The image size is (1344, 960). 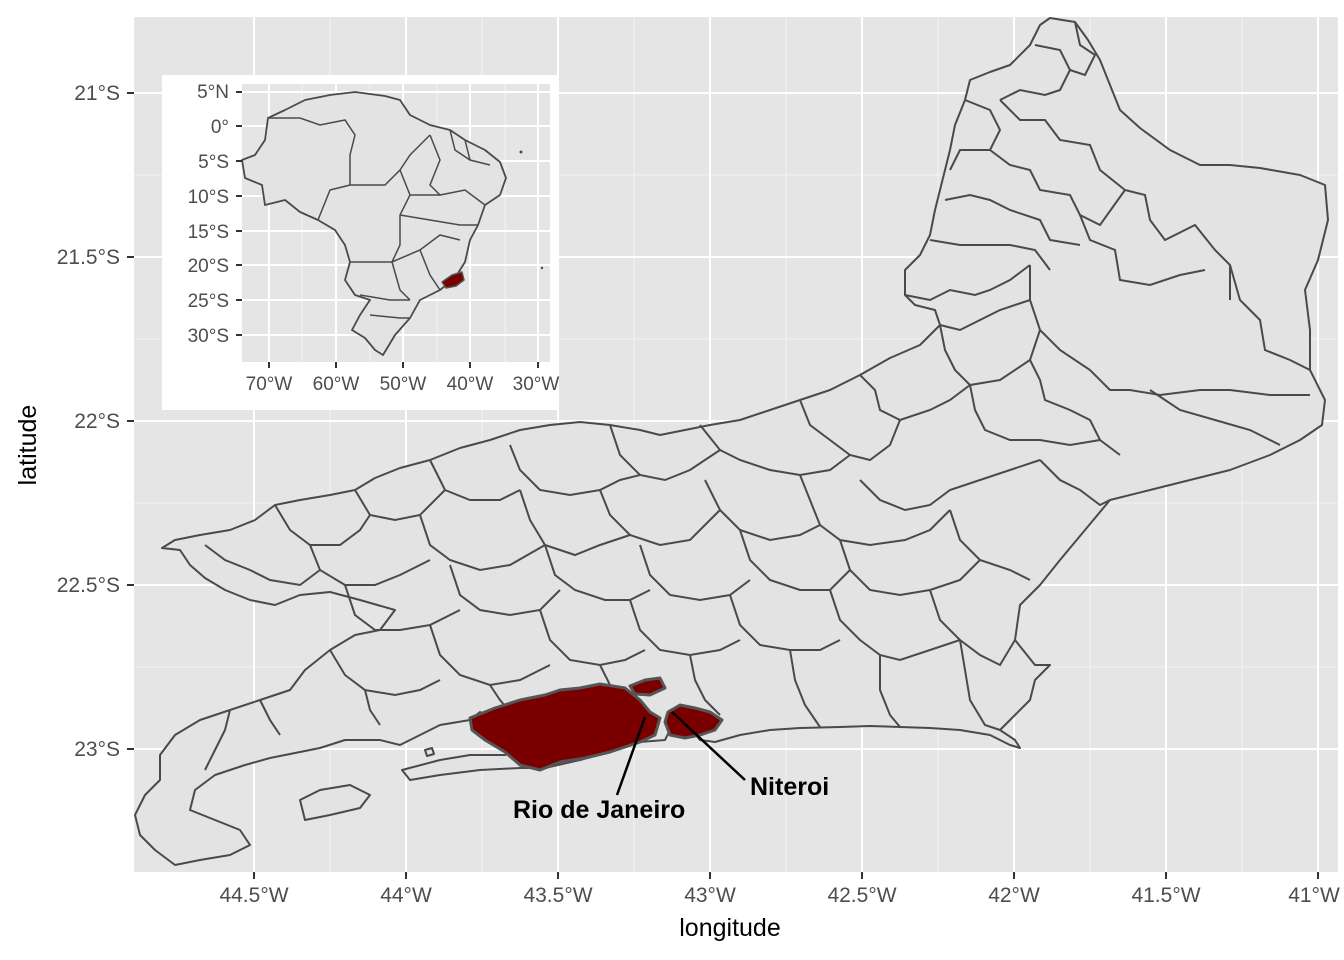 What do you see at coordinates (406, 895) in the screenshot?
I see `x-tick-label: 44°W` at bounding box center [406, 895].